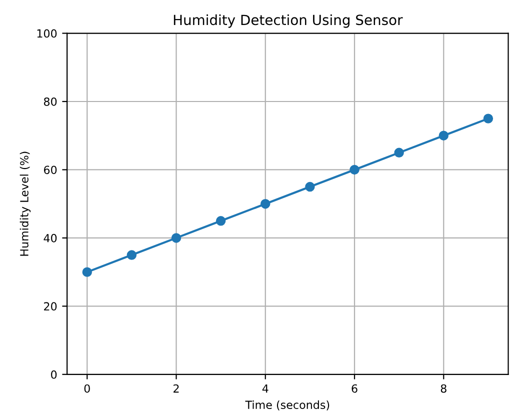 This screenshot has width=516, height=416. Describe the element at coordinates (87, 388) in the screenshot. I see `x-tick-label: 0` at that location.